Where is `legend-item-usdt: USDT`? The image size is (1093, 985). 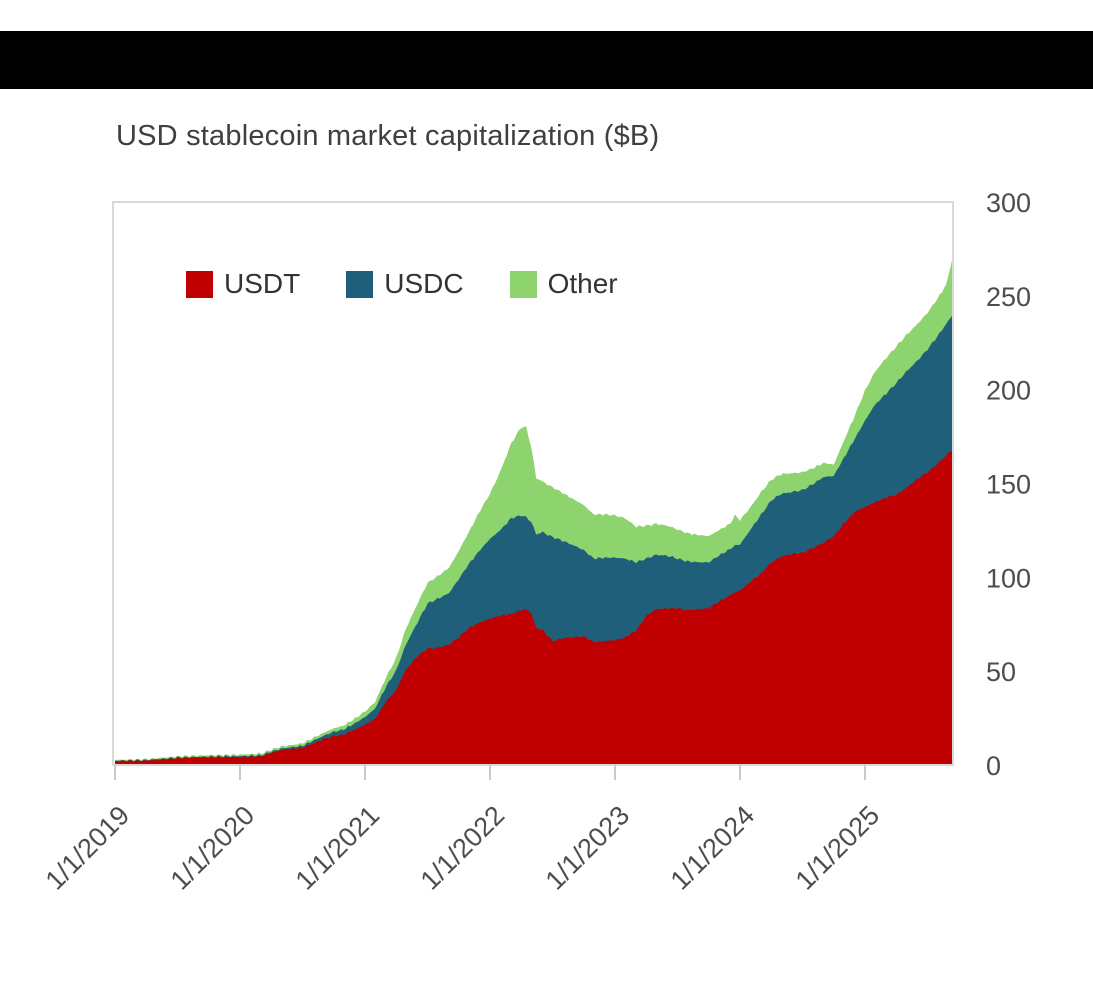
legend-item-usdt: USDT is located at coordinates (243, 284).